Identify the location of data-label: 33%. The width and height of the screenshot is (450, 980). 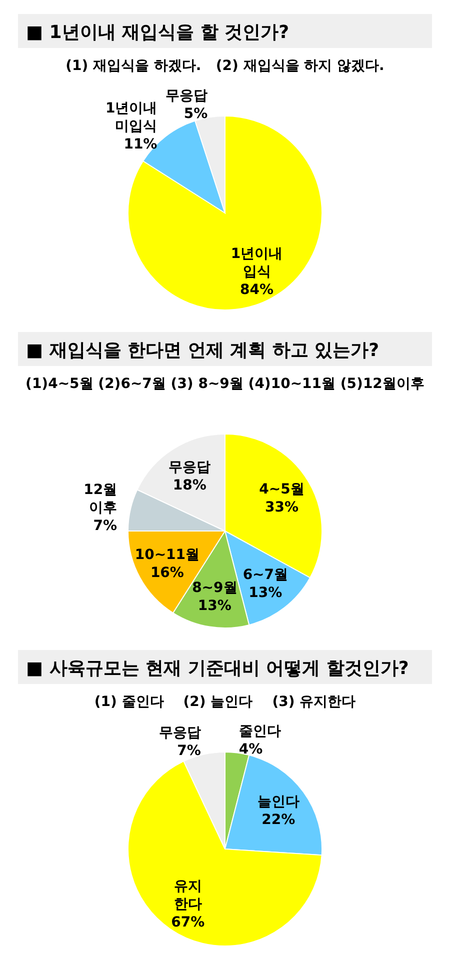
(282, 507).